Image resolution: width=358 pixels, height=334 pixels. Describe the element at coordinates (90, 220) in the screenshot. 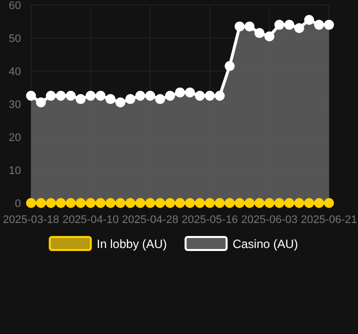

I see `x-tick-label: 2025-04-10` at that location.